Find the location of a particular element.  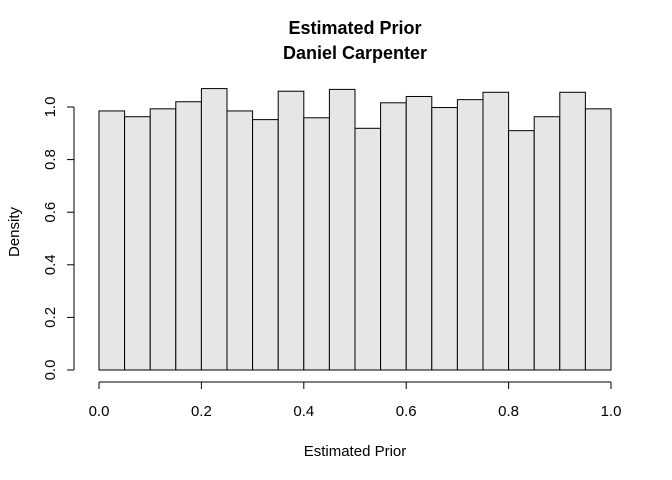

x-tick-label: 0.4 is located at coordinates (303, 411).